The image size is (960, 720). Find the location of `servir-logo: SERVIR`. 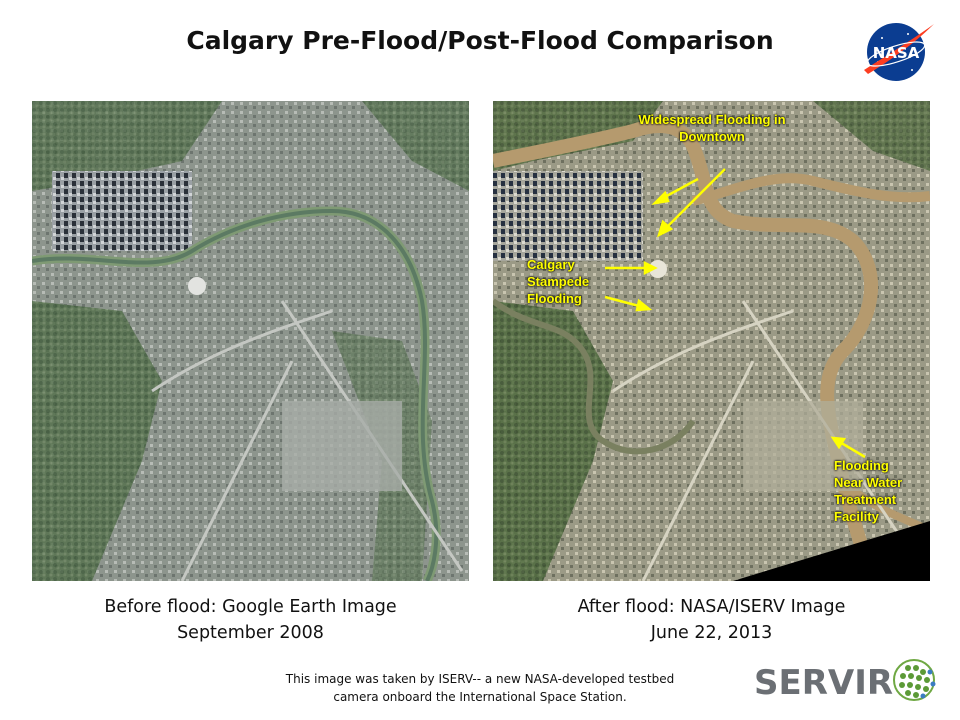

servir-logo: SERVIR is located at coordinates (847, 681).